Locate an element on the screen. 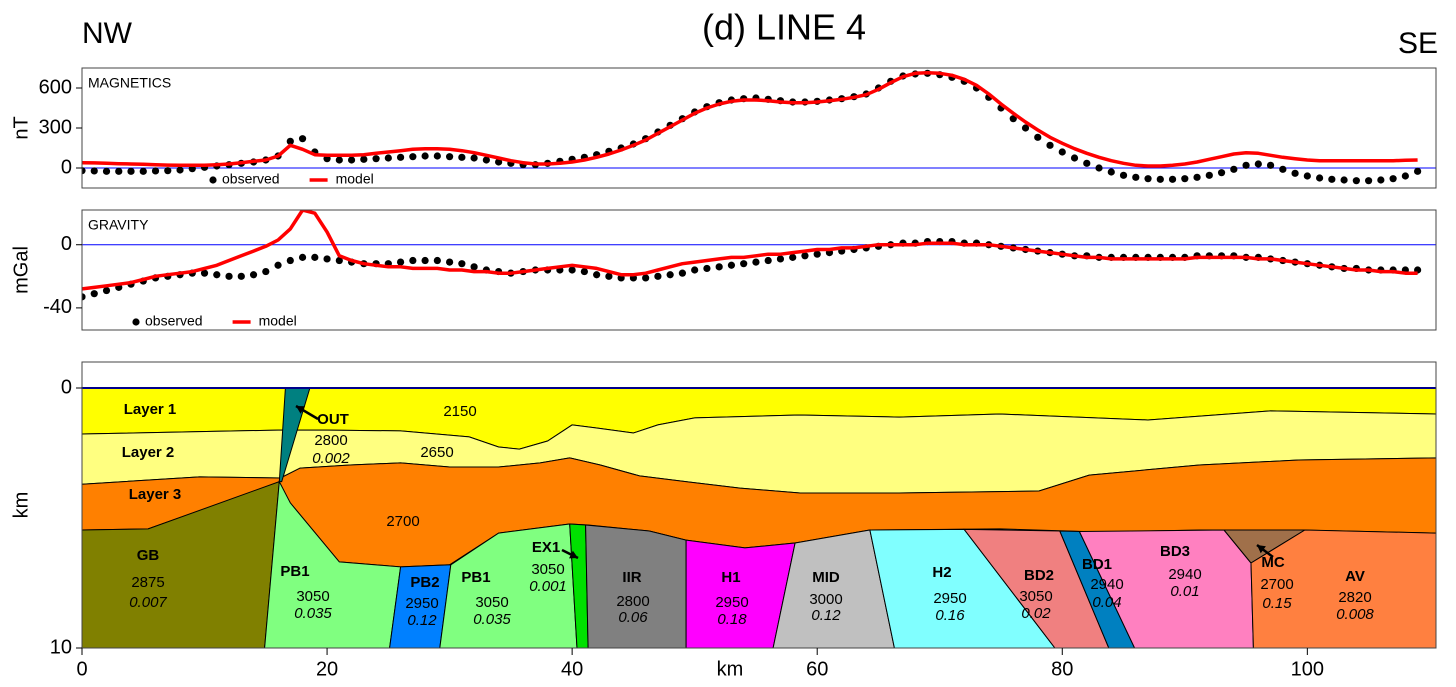 The width and height of the screenshot is (1456, 687). body-susceptibility: 0.18 is located at coordinates (732, 619).